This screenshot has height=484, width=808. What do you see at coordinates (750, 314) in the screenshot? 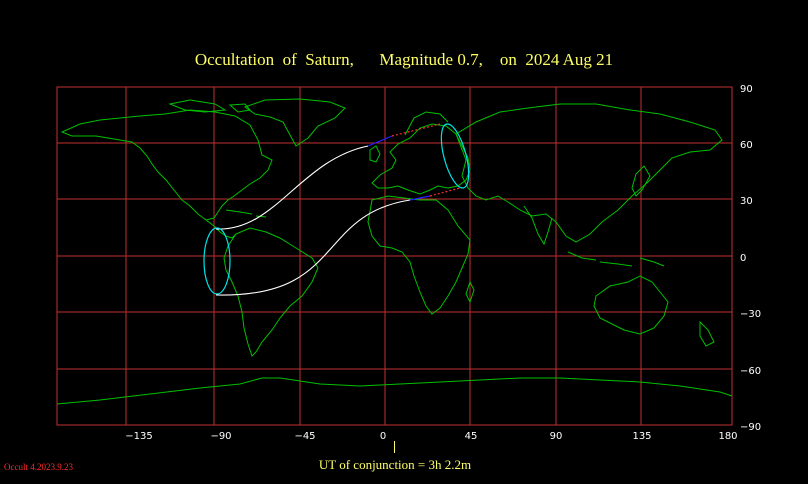
I see `lat-label: −30` at bounding box center [750, 314].